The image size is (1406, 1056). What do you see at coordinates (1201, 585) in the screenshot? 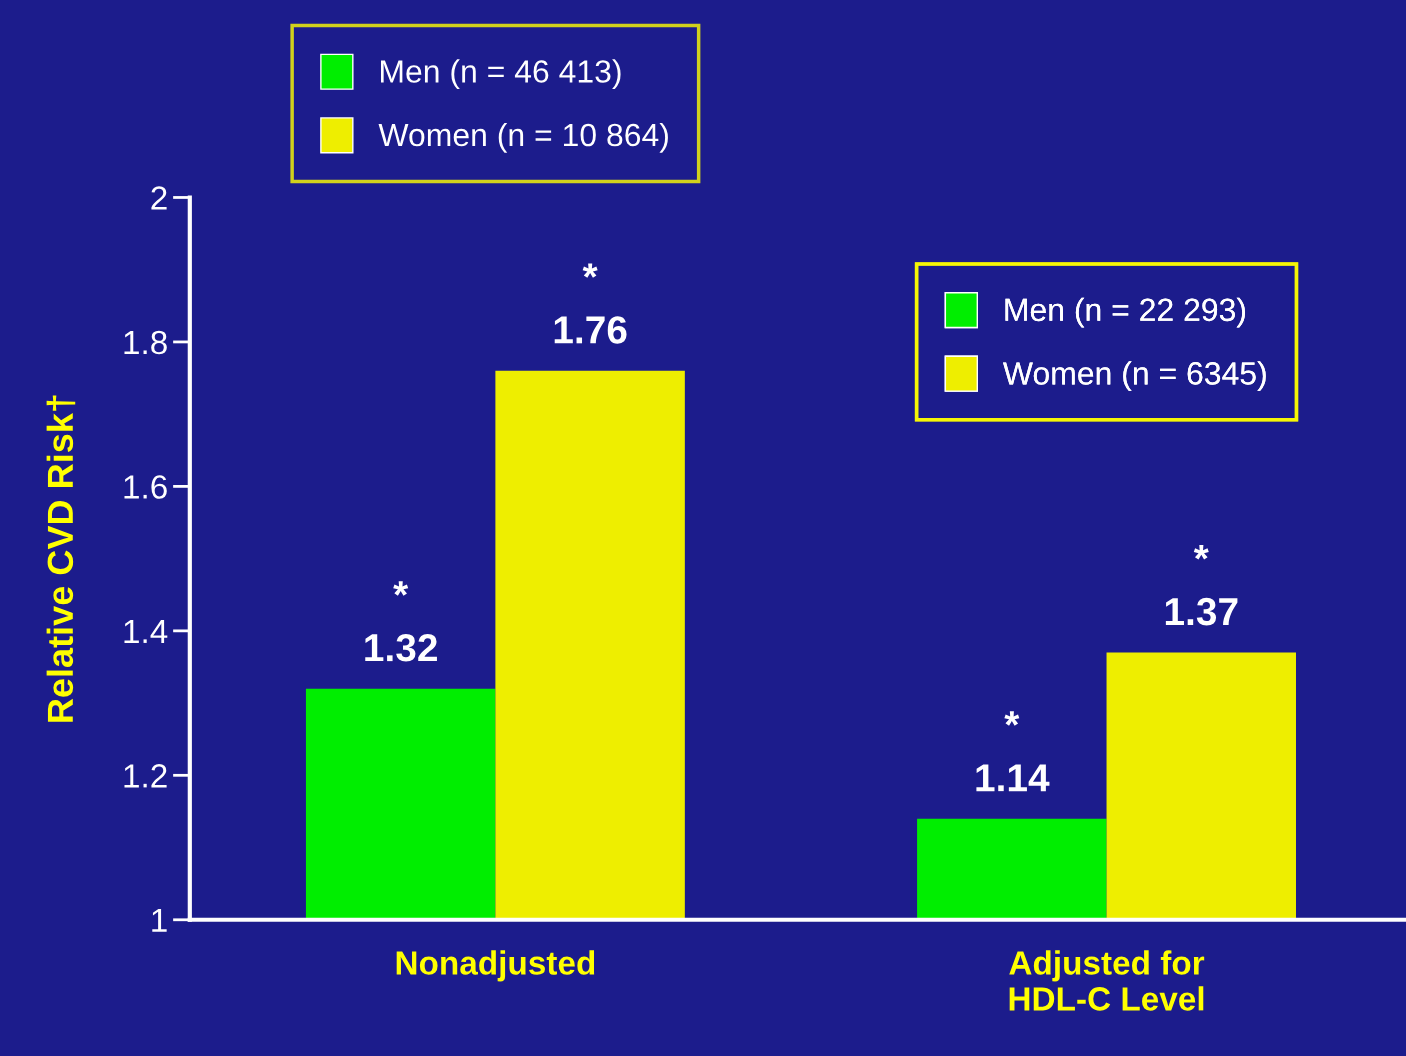
I see `data-label: * 1.37` at bounding box center [1201, 585].